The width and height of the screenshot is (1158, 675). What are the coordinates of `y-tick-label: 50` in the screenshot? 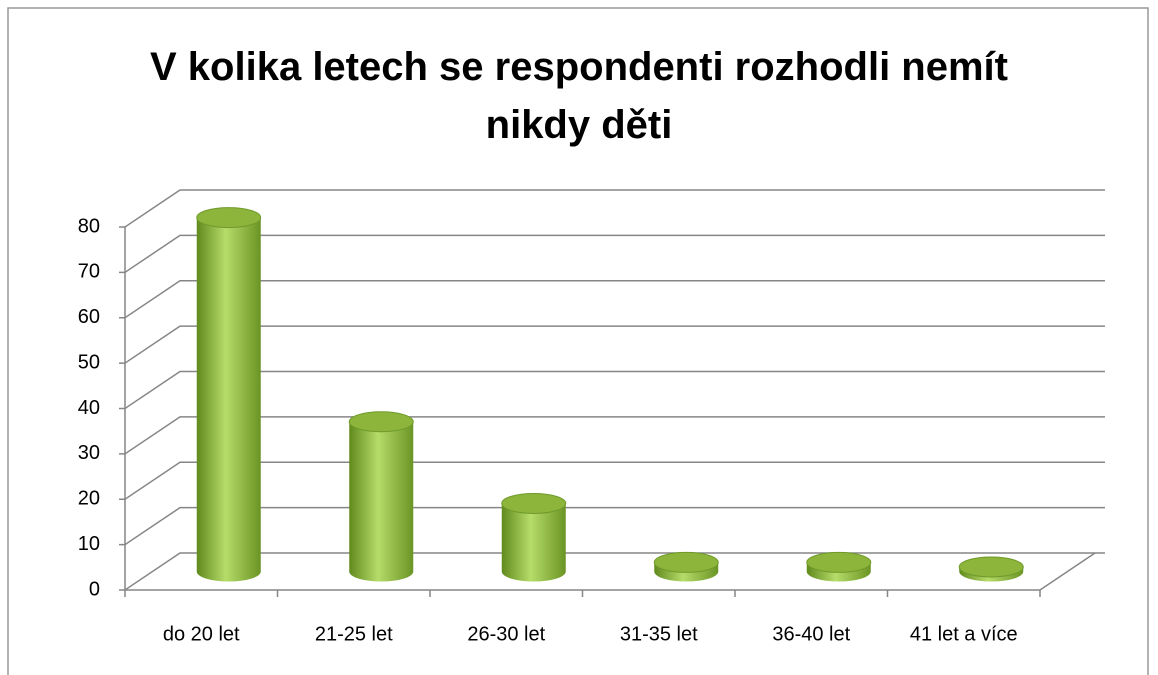 It's located at (89, 362).